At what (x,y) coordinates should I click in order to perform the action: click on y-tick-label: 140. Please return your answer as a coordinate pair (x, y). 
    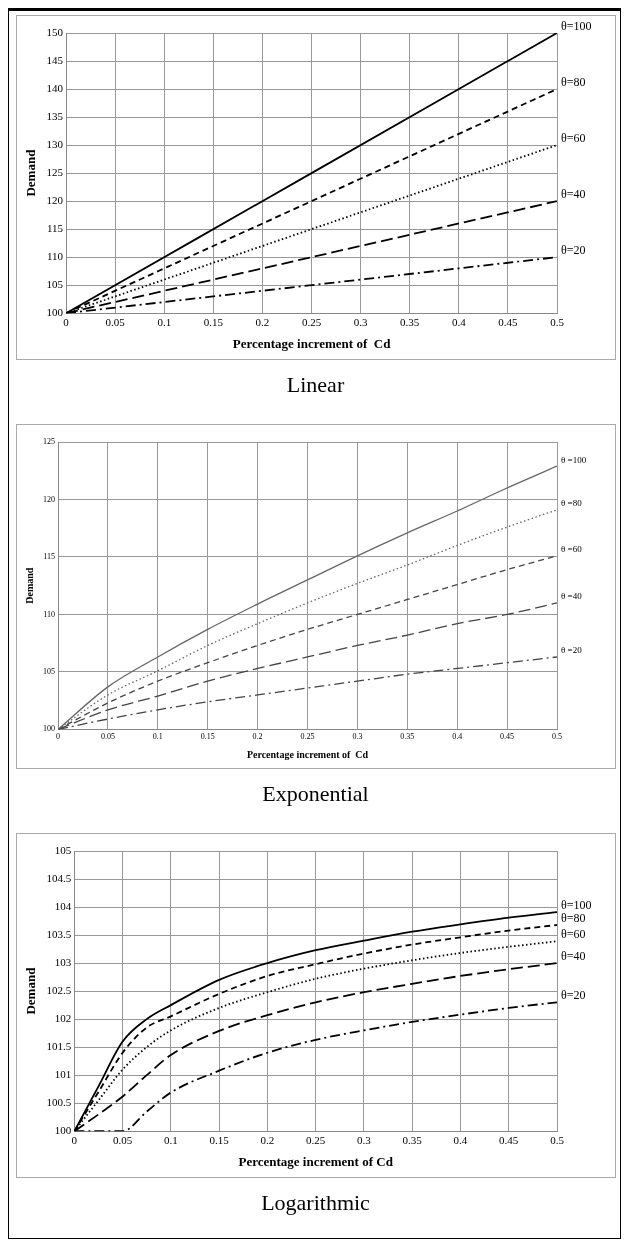
    Looking at the image, I should click on (55, 87).